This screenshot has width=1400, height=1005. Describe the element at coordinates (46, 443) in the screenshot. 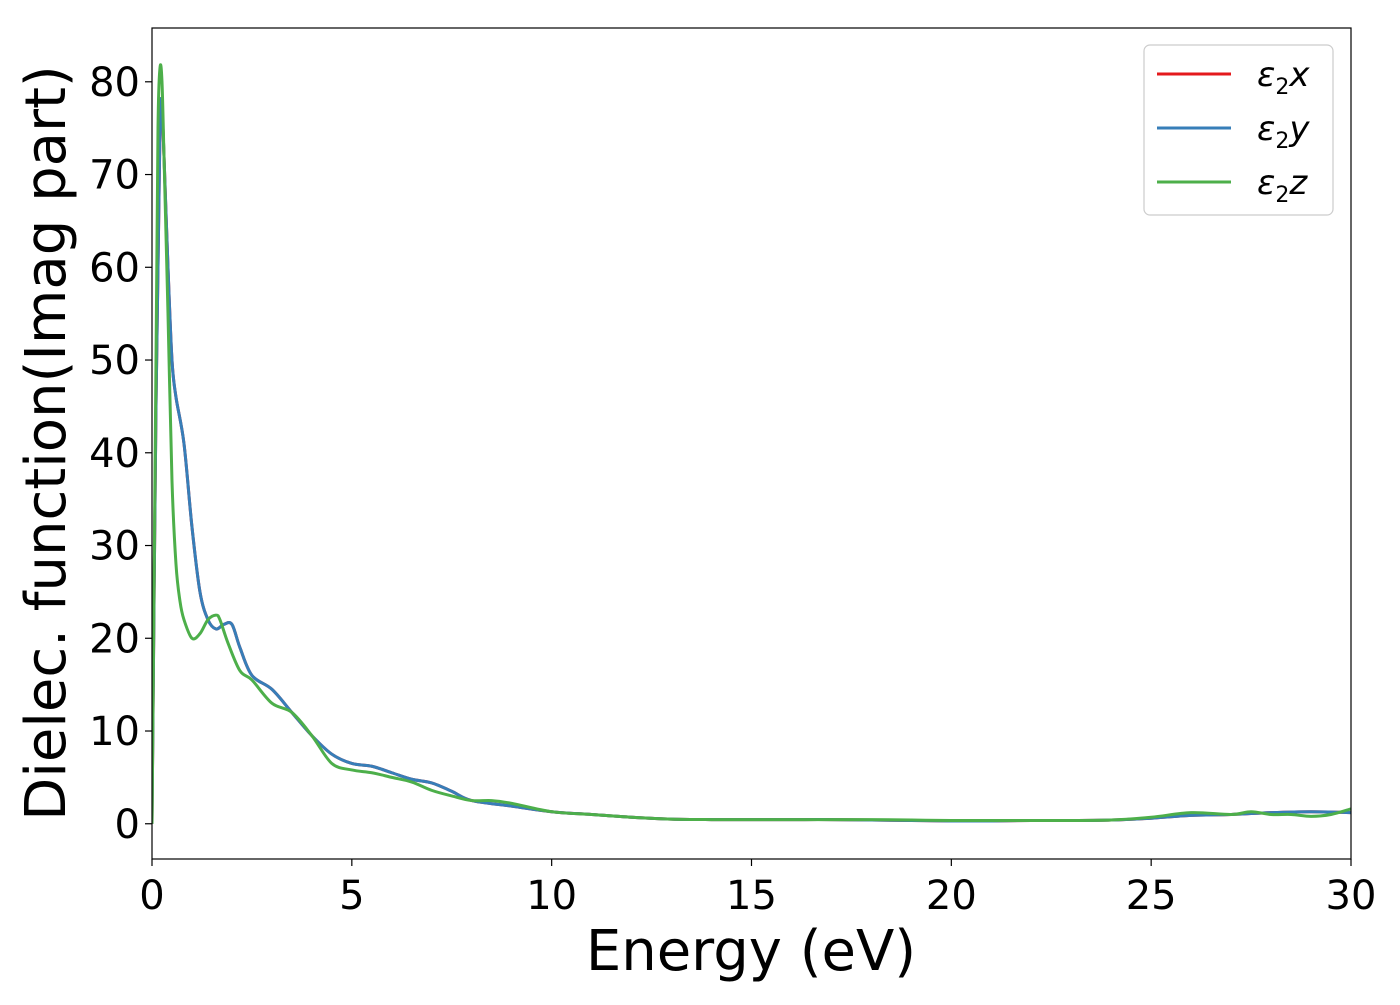

I see `y-axis-label: Dielec. function(Imag part)` at that location.